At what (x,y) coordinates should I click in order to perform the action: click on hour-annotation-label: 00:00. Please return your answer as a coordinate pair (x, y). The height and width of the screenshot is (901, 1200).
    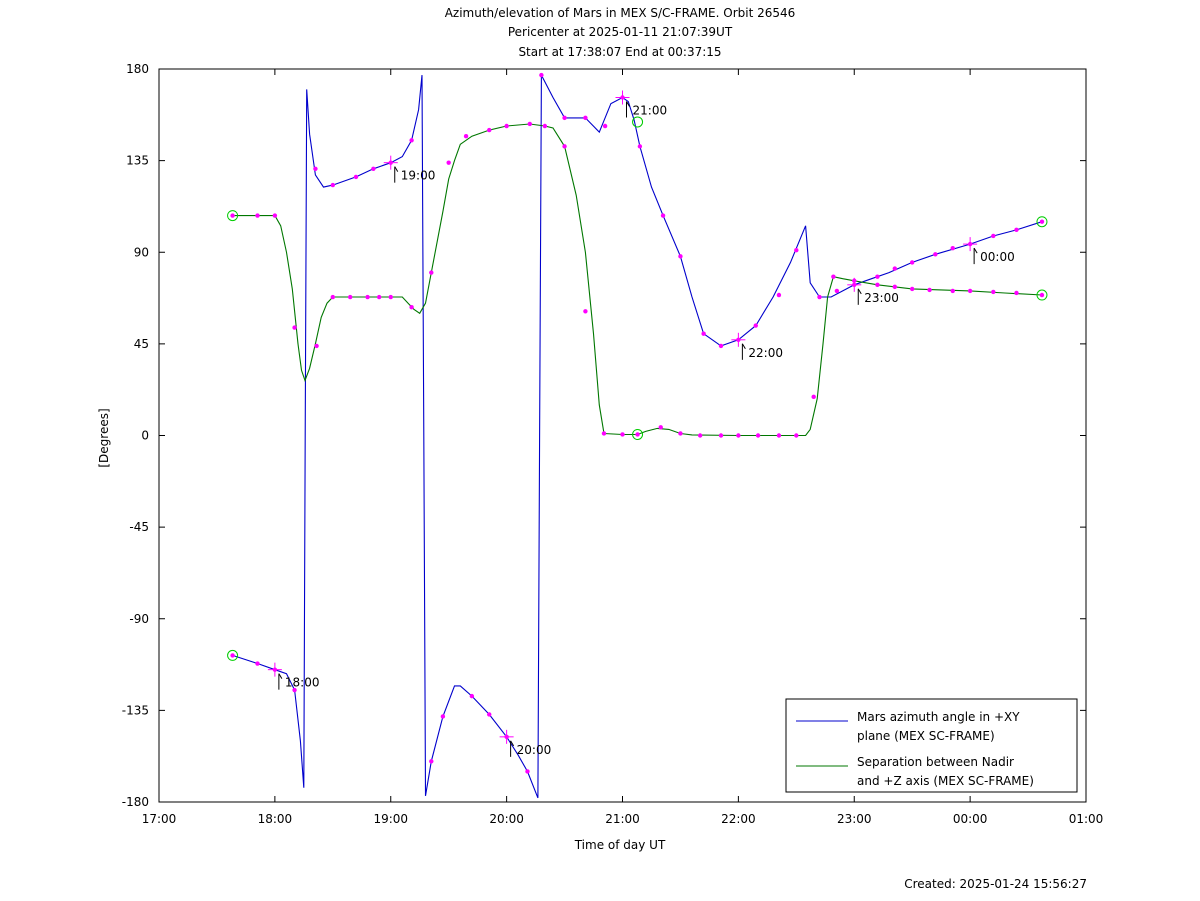
    Looking at the image, I should click on (997, 257).